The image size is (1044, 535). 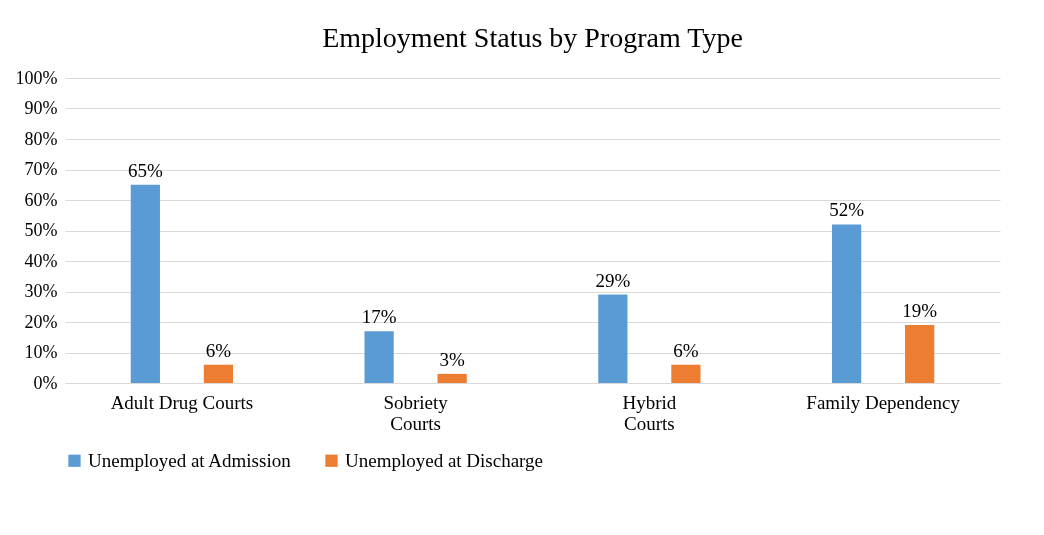 What do you see at coordinates (41, 321) in the screenshot?
I see `y-tick-label: 20%` at bounding box center [41, 321].